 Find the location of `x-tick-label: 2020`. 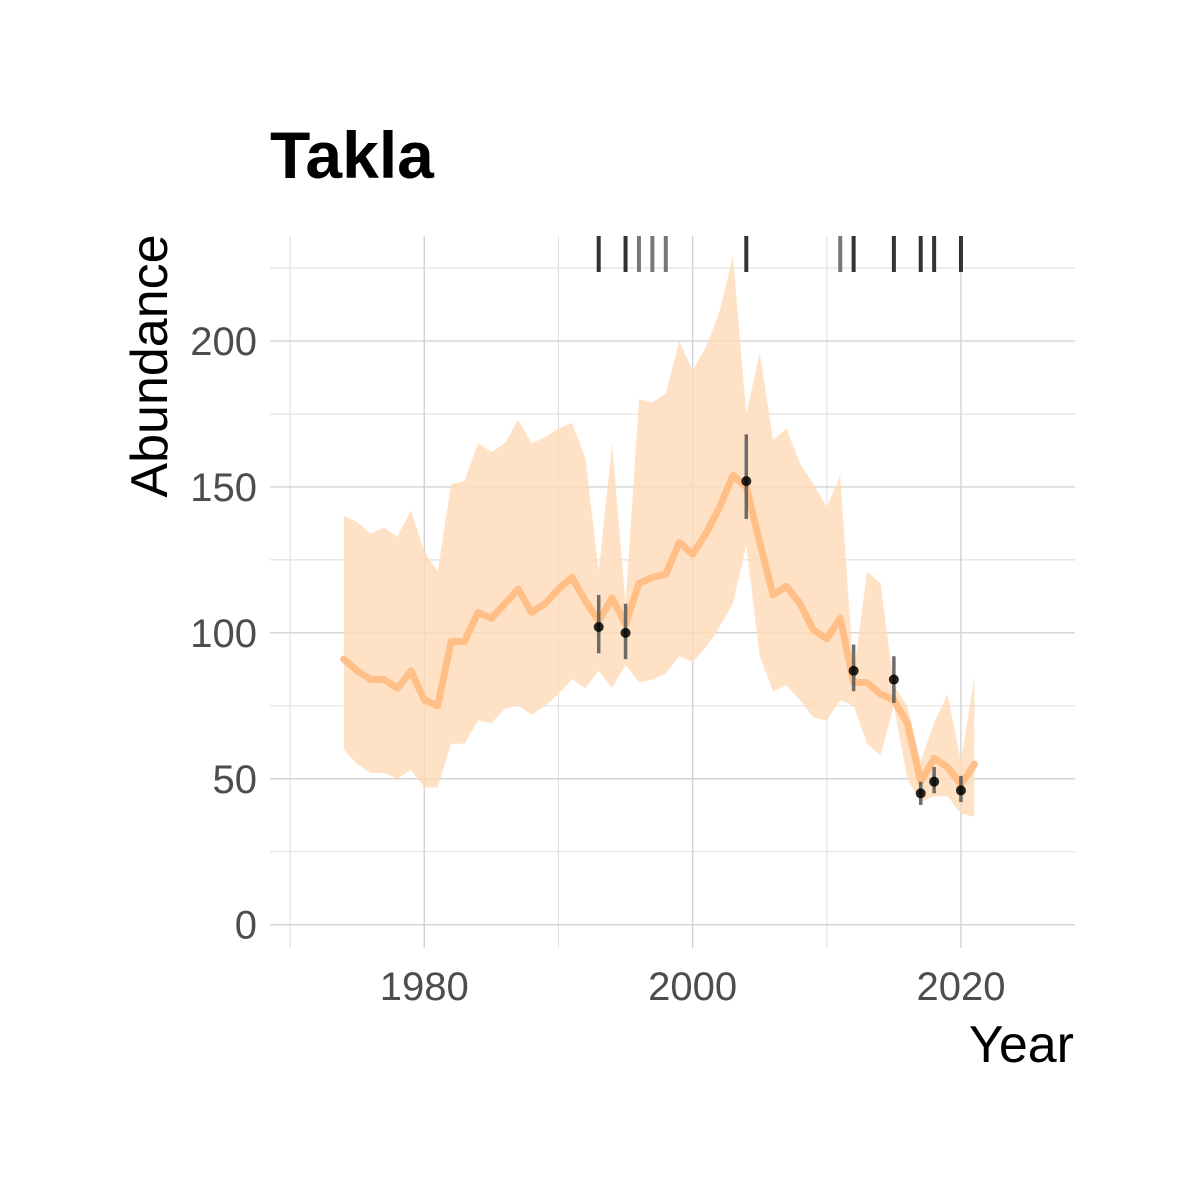

x-tick-label: 2020 is located at coordinates (960, 987).